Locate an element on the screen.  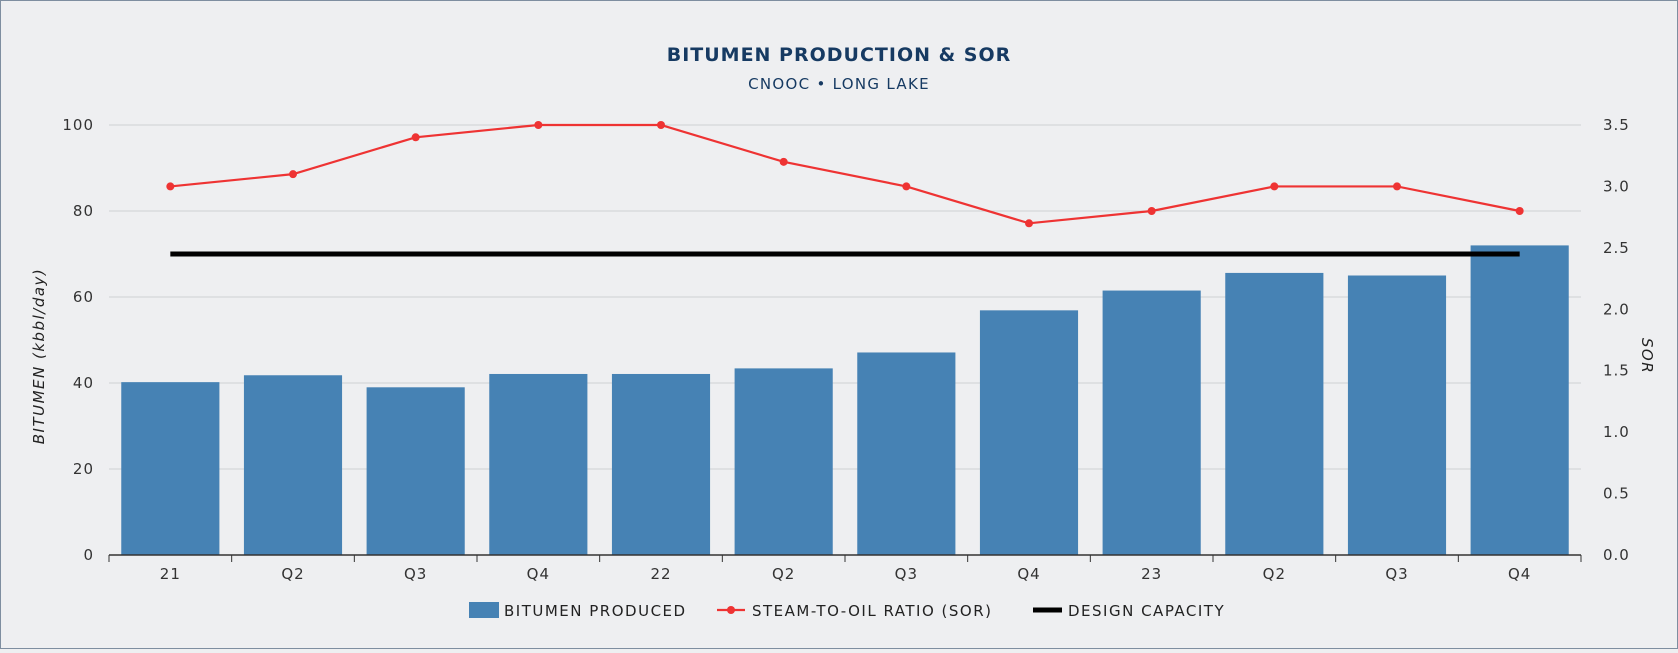
y-tick-label: 80 is located at coordinates (83, 211).